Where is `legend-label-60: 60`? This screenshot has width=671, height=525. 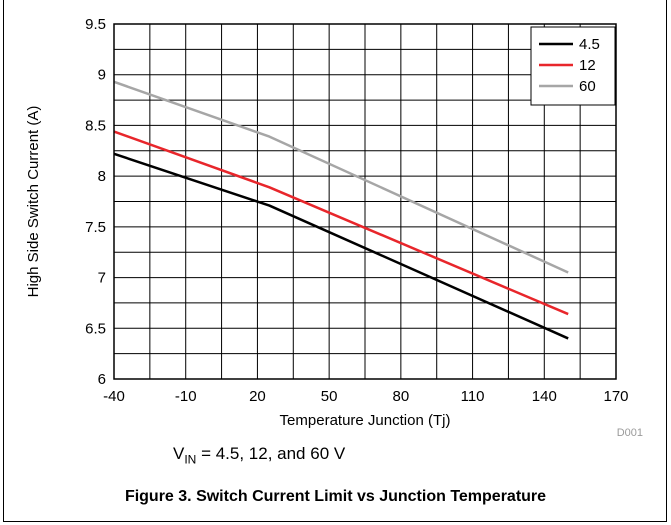 legend-label-60: 60 is located at coordinates (587, 86).